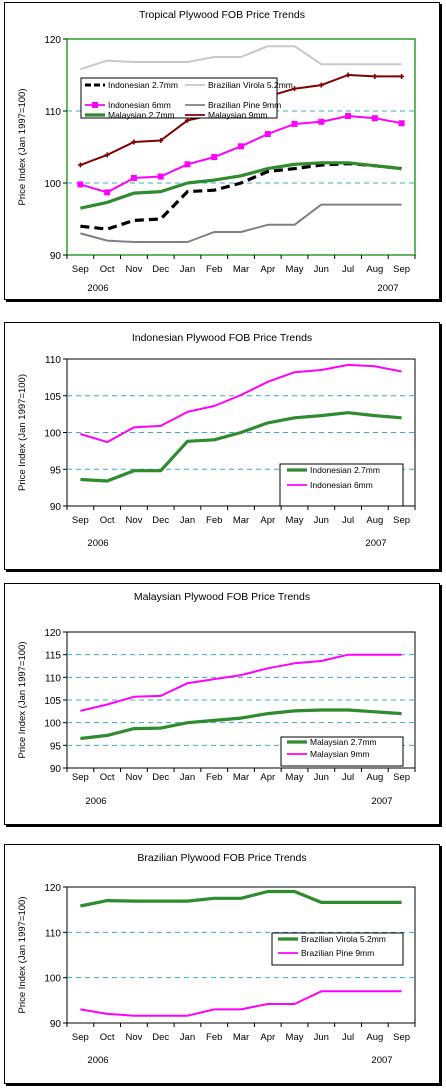  What do you see at coordinates (97, 288) in the screenshot?
I see `year-label: 2006` at bounding box center [97, 288].